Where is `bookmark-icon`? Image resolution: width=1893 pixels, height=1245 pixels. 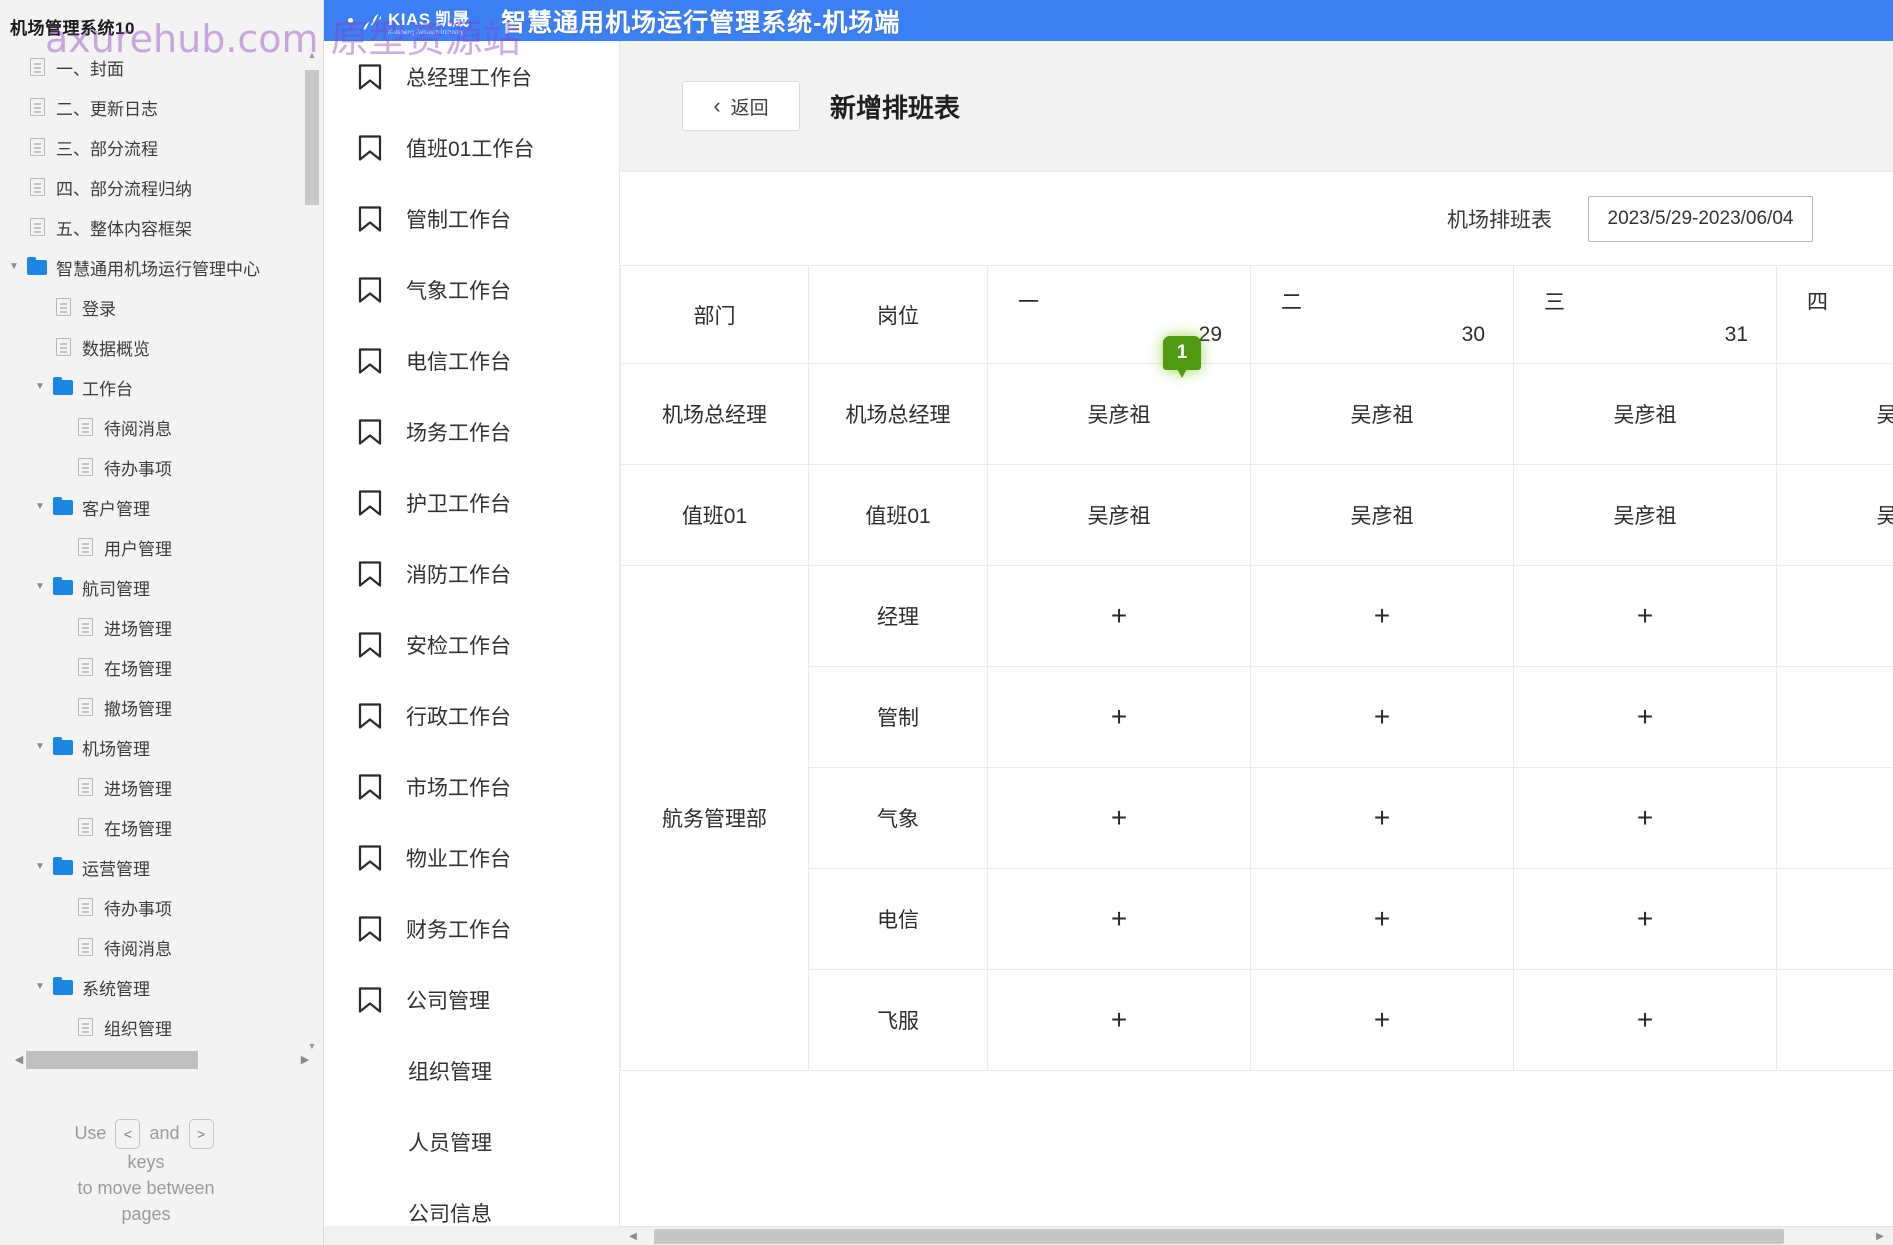 bookmark-icon is located at coordinates (370, 76).